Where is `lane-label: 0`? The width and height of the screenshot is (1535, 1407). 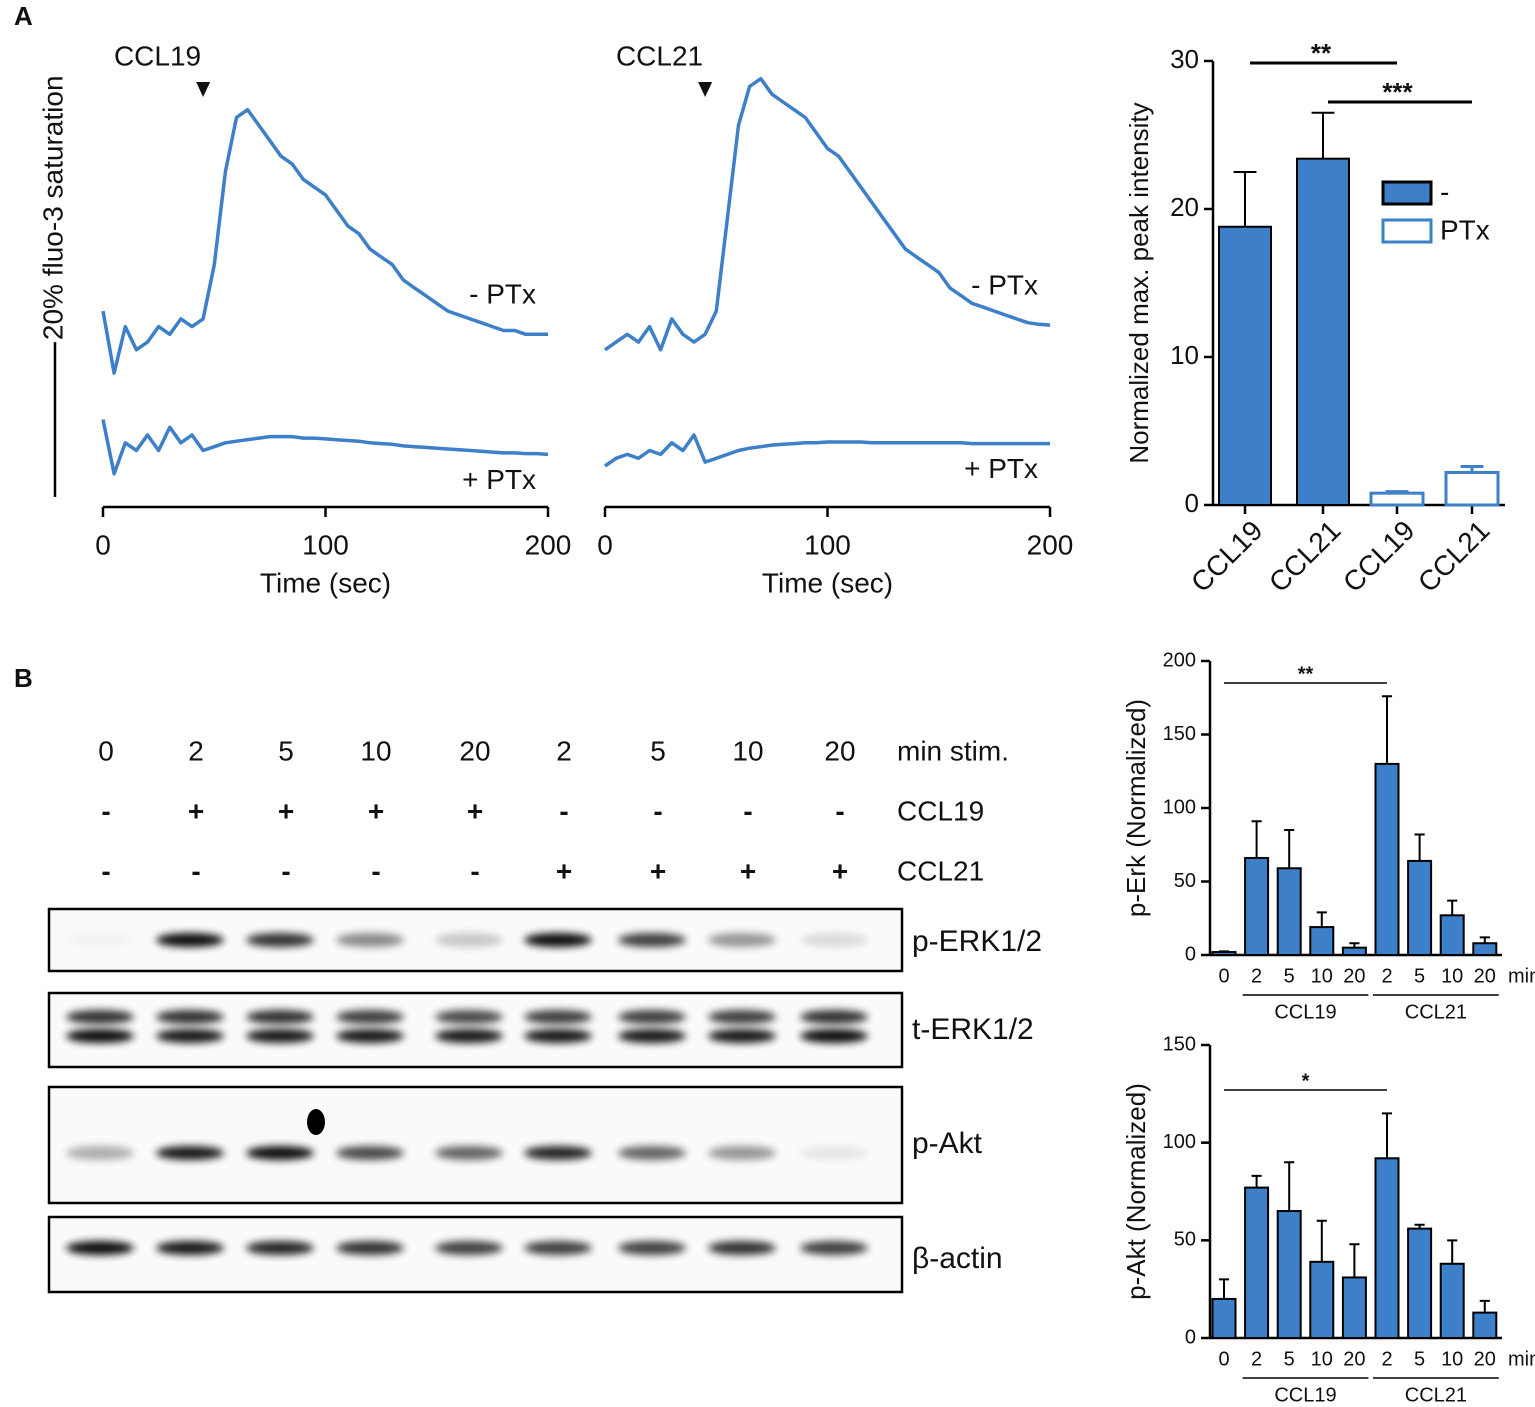 lane-label: 0 is located at coordinates (106, 750).